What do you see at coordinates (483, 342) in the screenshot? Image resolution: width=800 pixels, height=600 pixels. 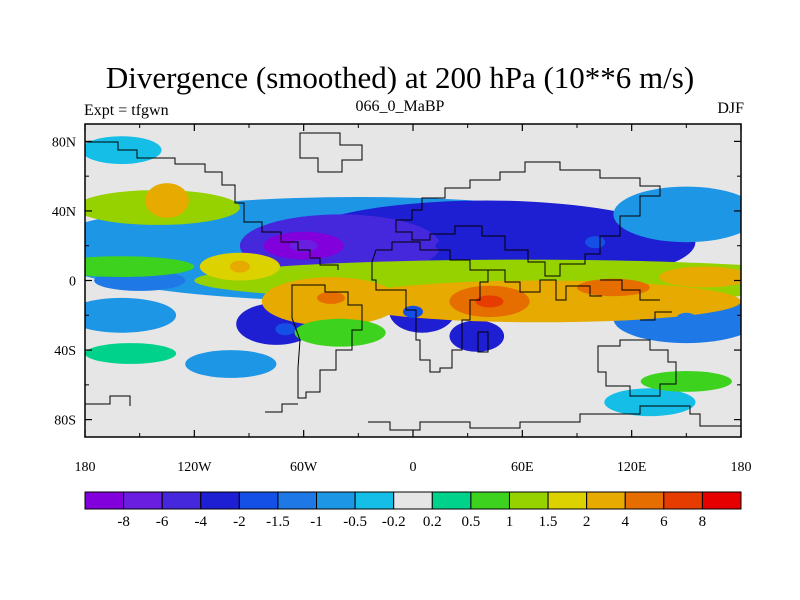 I see `coastline-madagascar` at bounding box center [483, 342].